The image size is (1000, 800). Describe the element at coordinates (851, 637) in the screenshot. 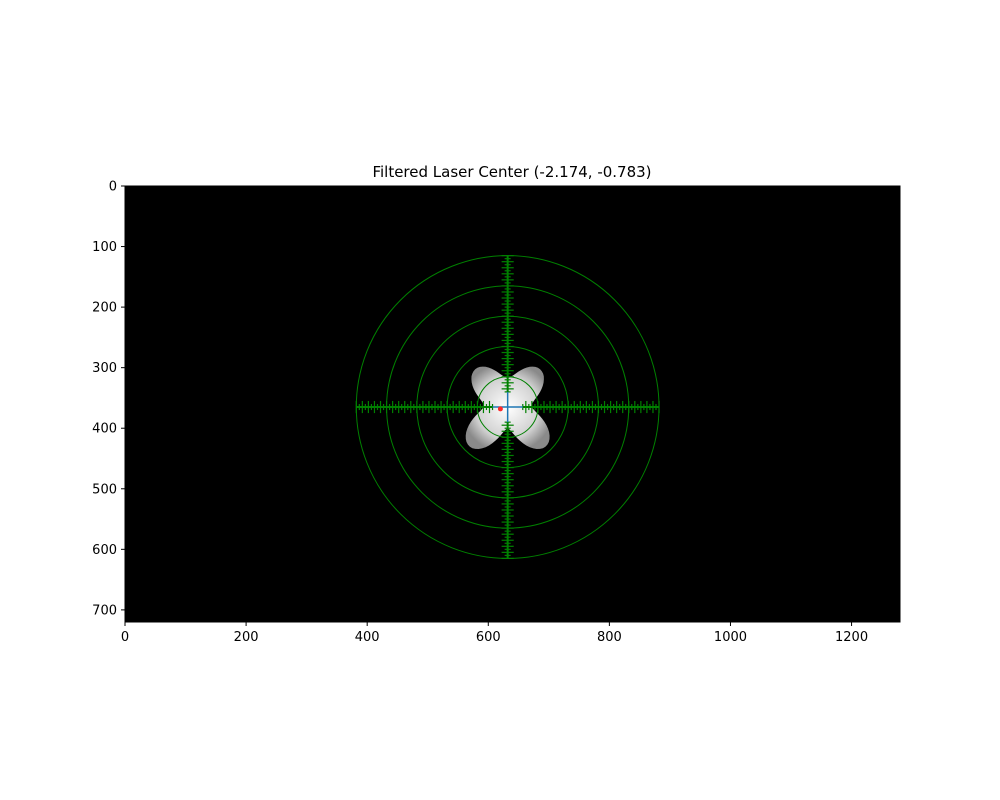

I see `x-tick-label: 1200` at that location.